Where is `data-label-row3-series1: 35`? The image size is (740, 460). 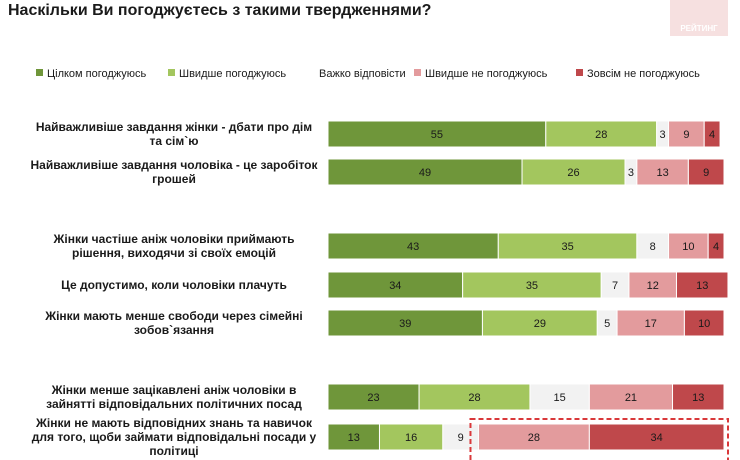 data-label-row3-series1: 35 is located at coordinates (532, 286).